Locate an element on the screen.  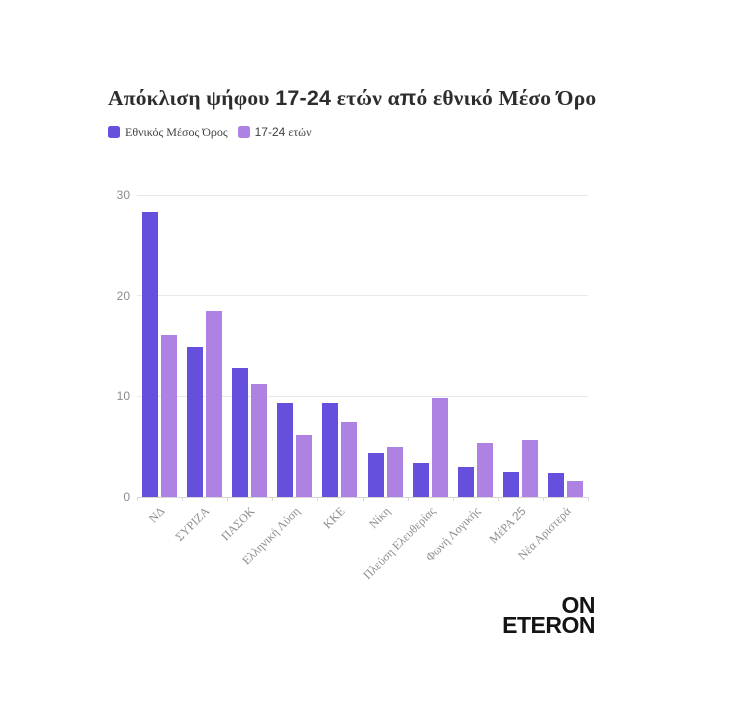
x-axis-label: ΝΔ is located at coordinates (157, 515).